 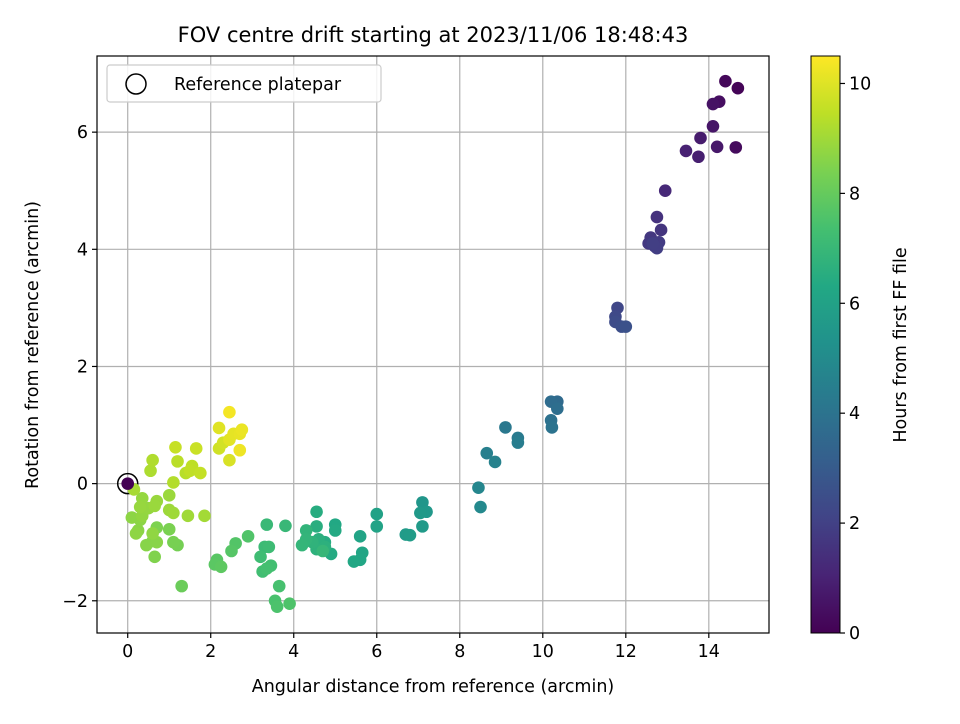 What do you see at coordinates (82, 133) in the screenshot?
I see `y-tick-label: 6` at bounding box center [82, 133].